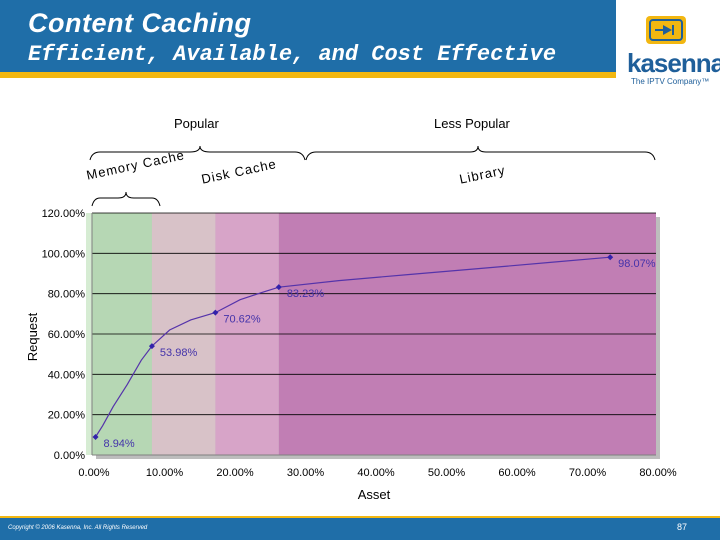  Describe the element at coordinates (306, 473) in the screenshot. I see `x-tick-label: 30.00%` at that location.